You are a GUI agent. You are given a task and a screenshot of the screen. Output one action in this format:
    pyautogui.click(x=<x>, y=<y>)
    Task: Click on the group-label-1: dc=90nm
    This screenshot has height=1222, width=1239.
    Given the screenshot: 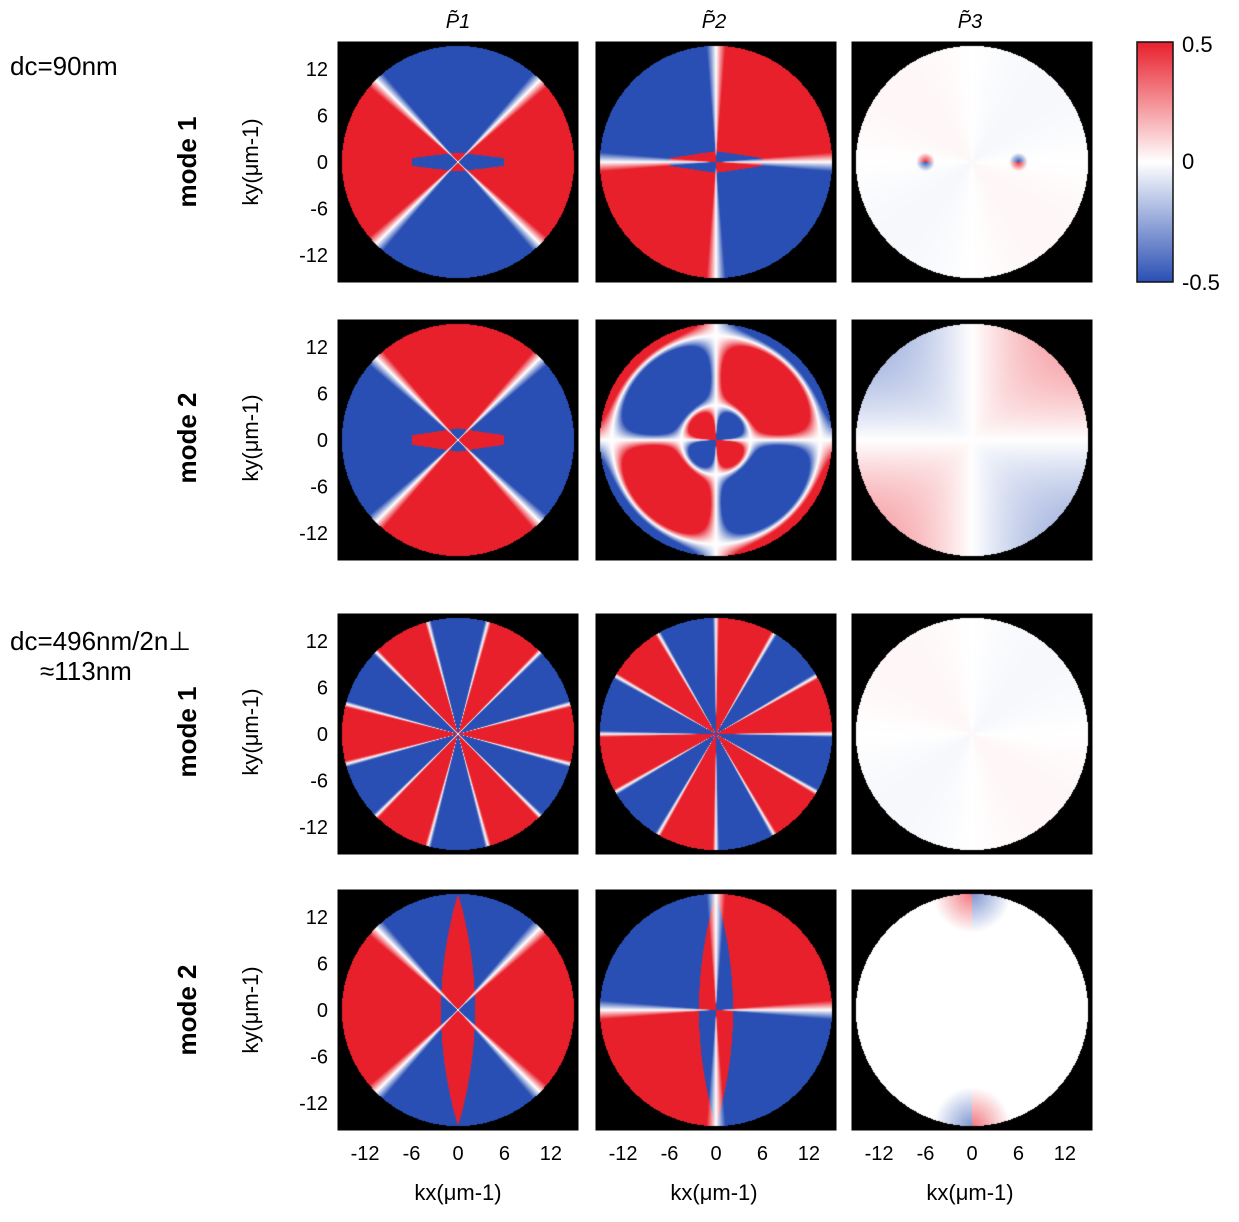 What is the action you would take?
    pyautogui.click(x=64, y=66)
    